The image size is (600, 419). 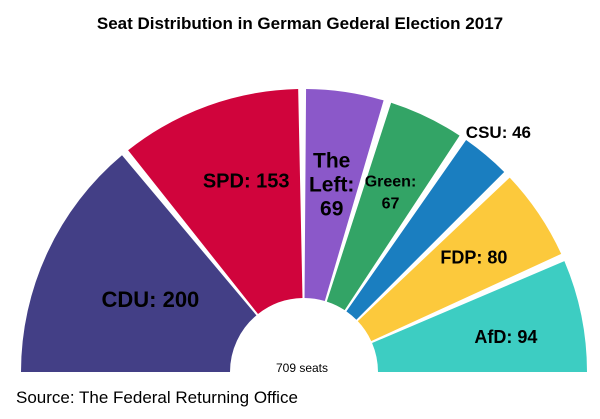 What do you see at coordinates (391, 192) in the screenshot?
I see `label-green: Green: 67` at bounding box center [391, 192].